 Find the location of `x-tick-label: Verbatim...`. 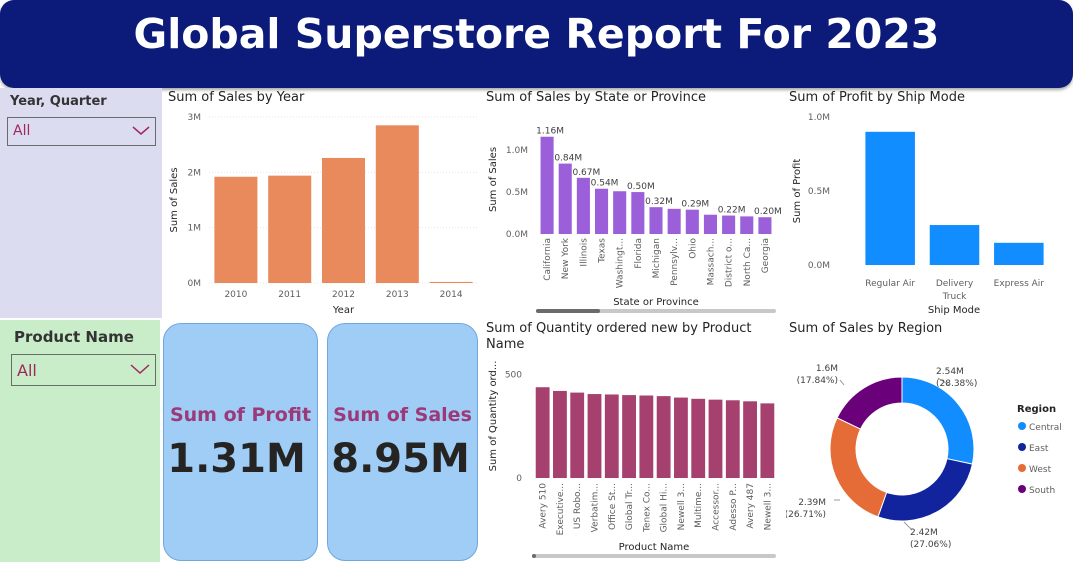

x-tick-label: Verbatim... is located at coordinates (596, 507).